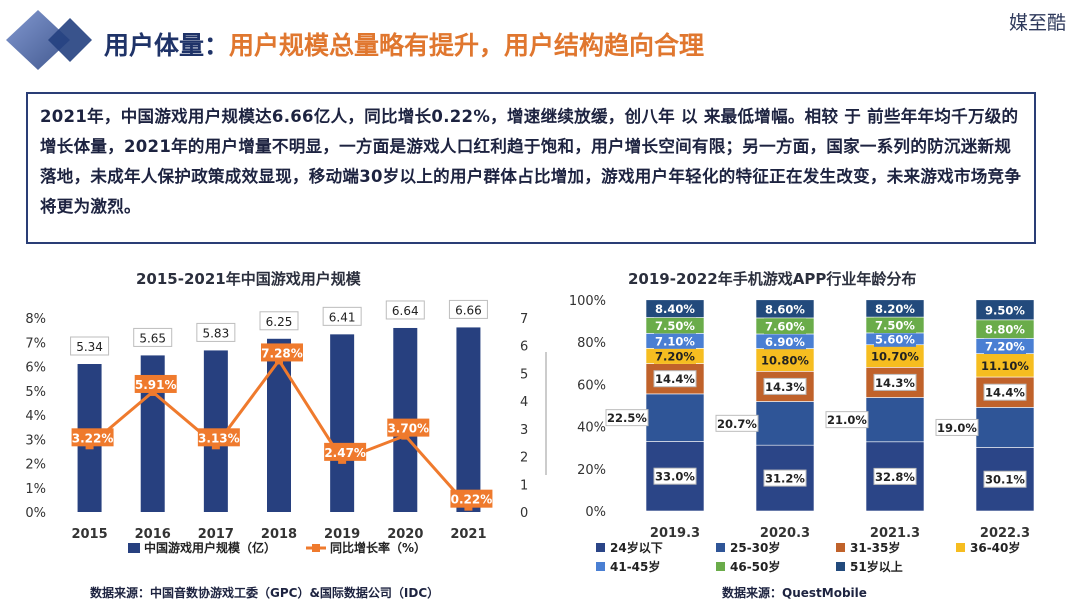  What do you see at coordinates (876, 566) in the screenshot?
I see `legend-label: 51岁以上` at bounding box center [876, 566].